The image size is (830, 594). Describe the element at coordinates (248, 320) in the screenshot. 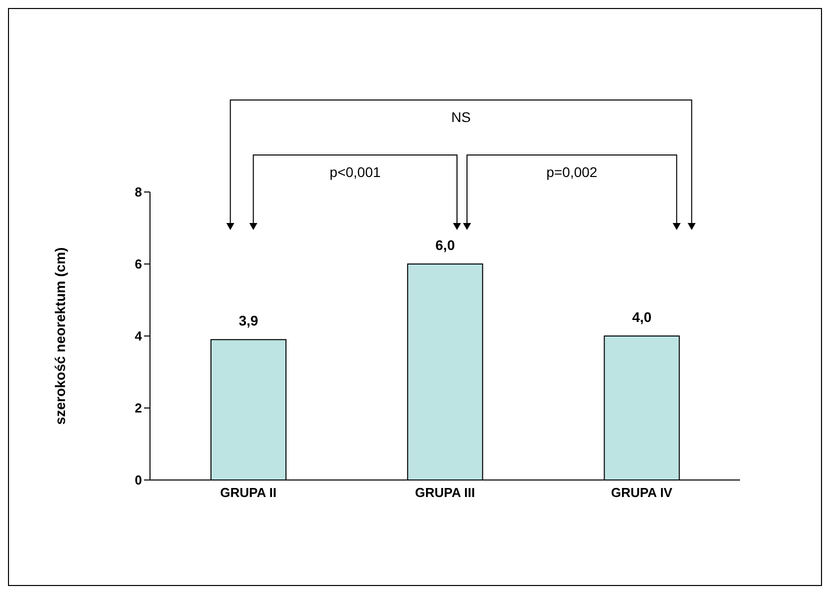

I see `data-label: 3,9` at that location.